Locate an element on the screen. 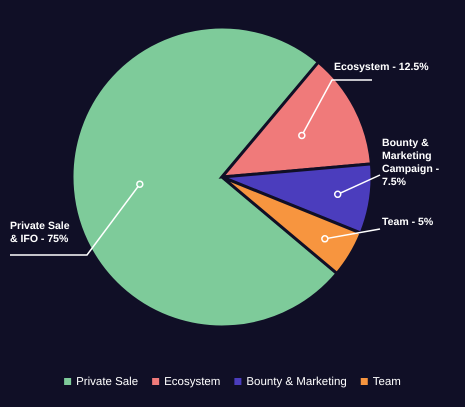  legend-label: Team is located at coordinates (386, 382).